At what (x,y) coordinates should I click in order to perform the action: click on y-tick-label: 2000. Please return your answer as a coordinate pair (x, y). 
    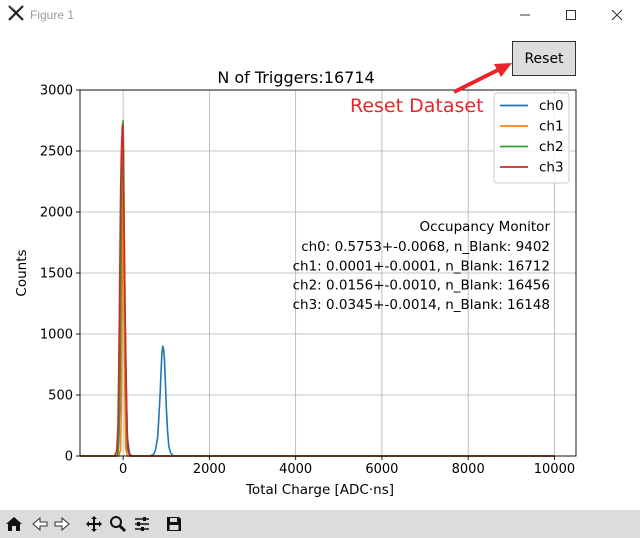
    Looking at the image, I should click on (56, 213).